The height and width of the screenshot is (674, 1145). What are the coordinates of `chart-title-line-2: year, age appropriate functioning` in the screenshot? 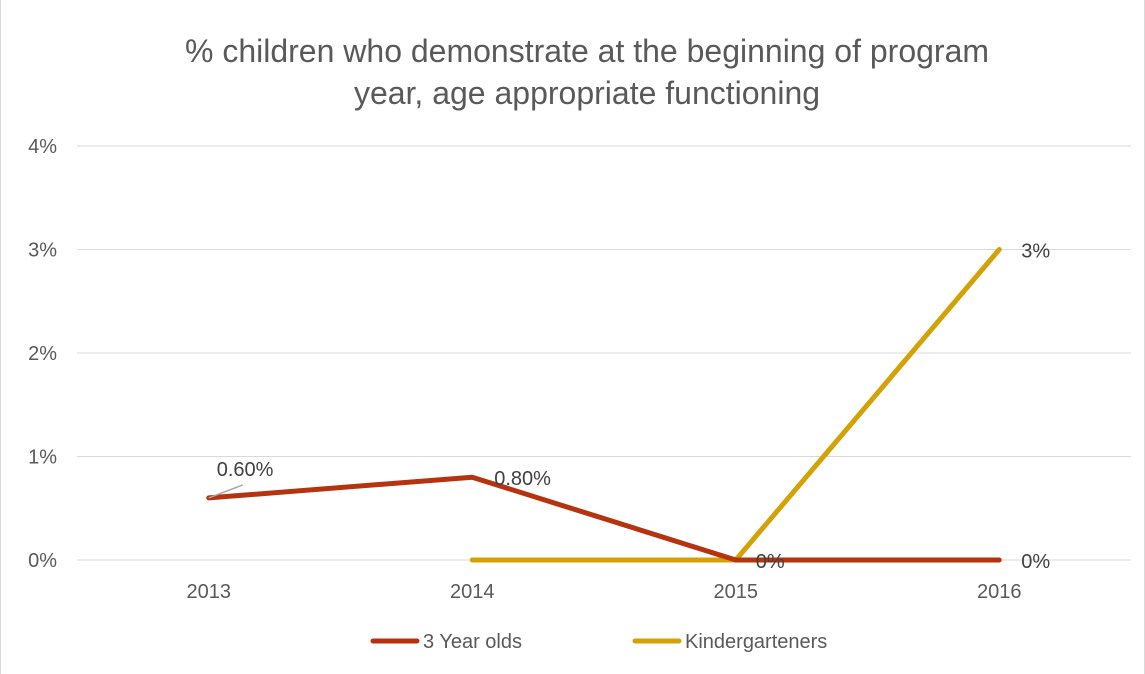 It's located at (587, 93).